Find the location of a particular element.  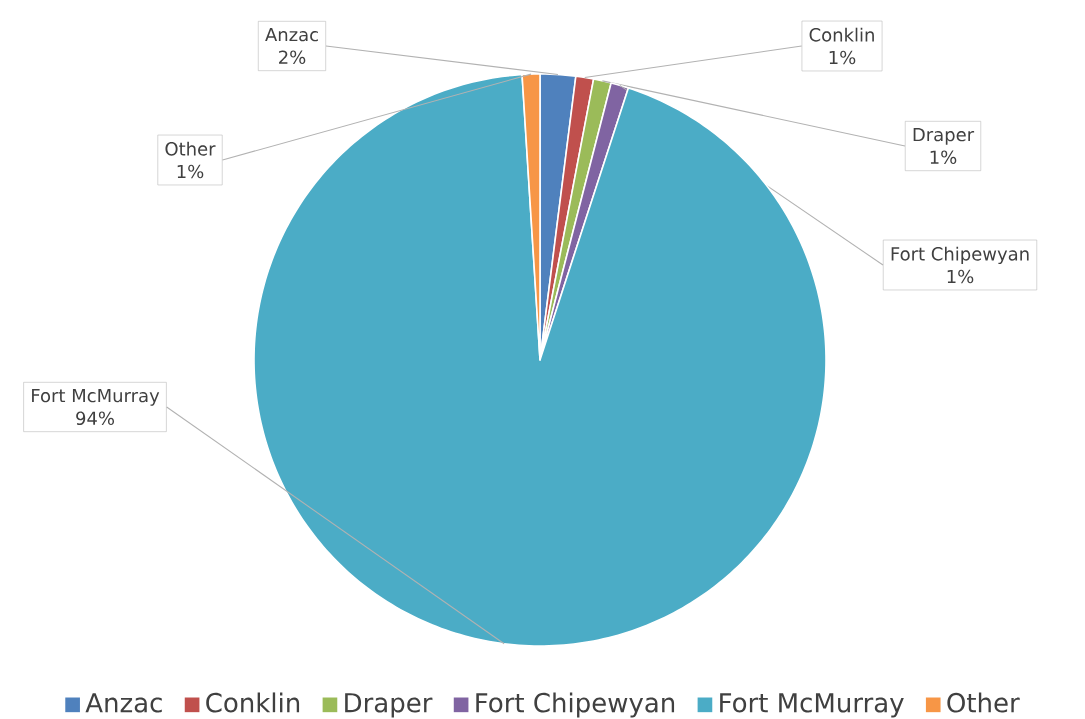

slice-label: Anzac is located at coordinates (291, 34).